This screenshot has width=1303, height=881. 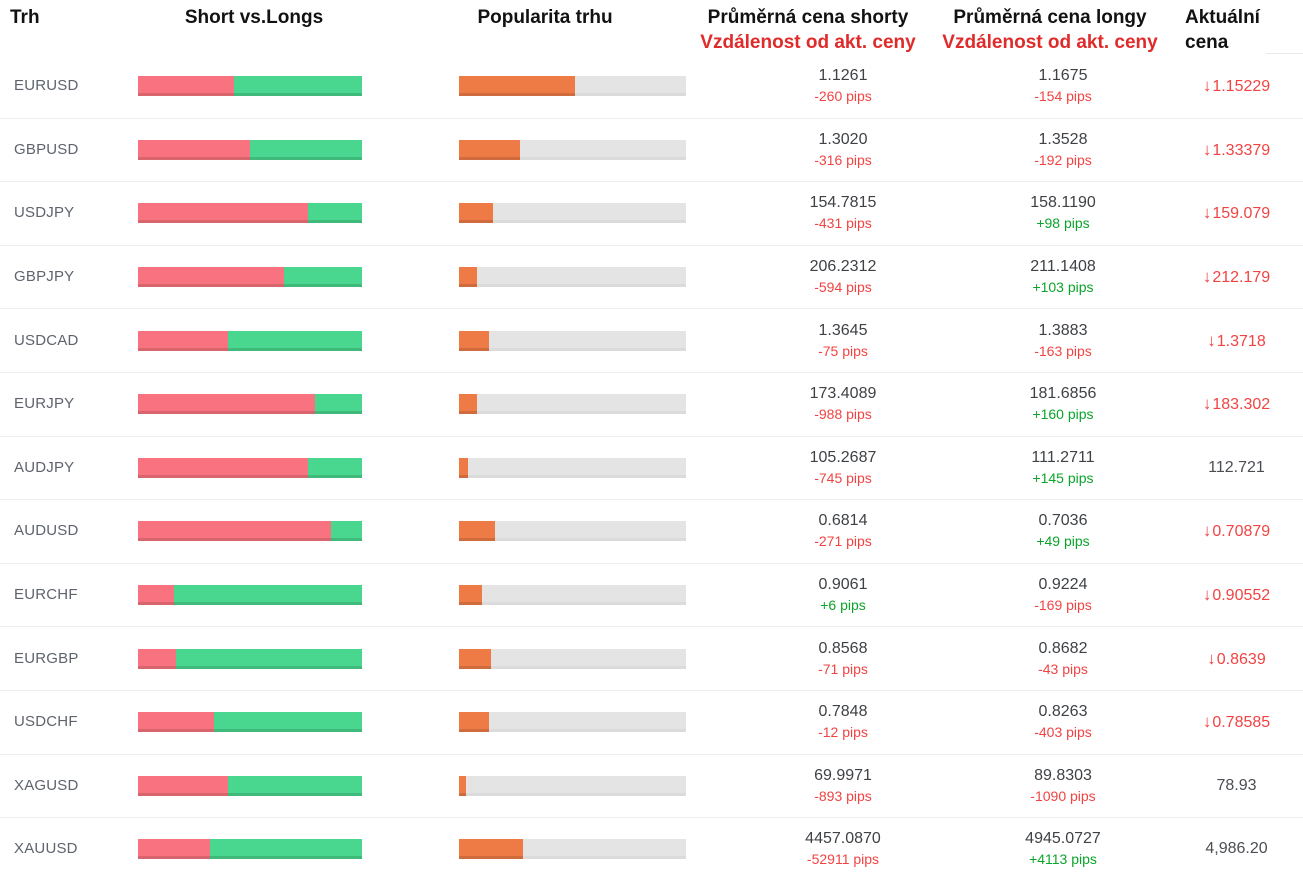 What do you see at coordinates (843, 712) in the screenshot?
I see `avg-short-price: 0.7848` at bounding box center [843, 712].